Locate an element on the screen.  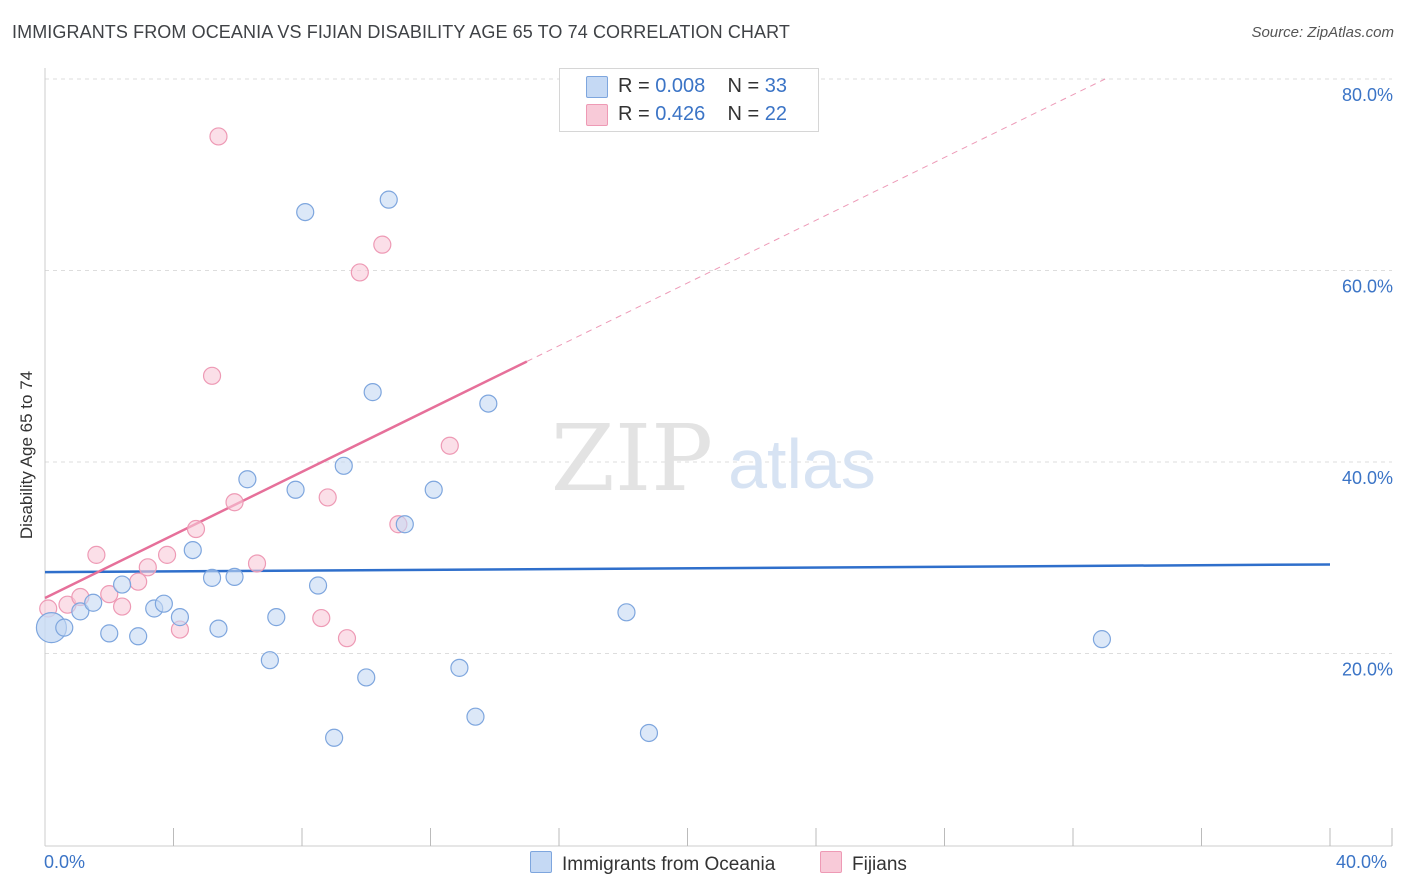
y-tick-label: 40.0% is located at coordinates (1367, 478).